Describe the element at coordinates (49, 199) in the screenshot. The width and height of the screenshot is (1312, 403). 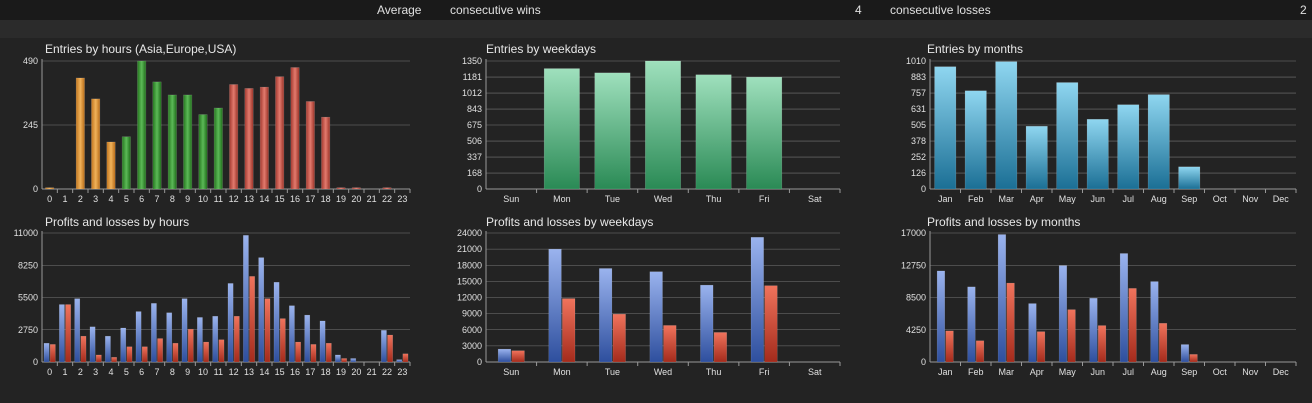
I see `x-tick-label: 0` at that location.